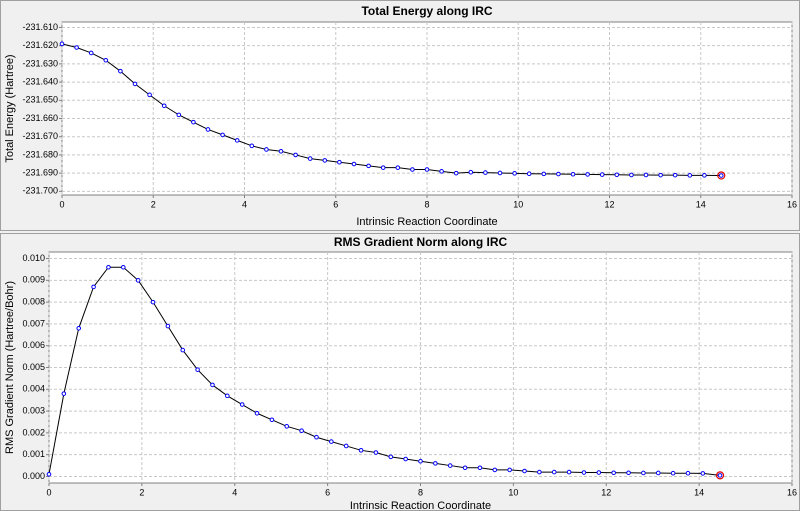 The image size is (800, 511). I want to click on y-tick-label: 0.008, so click(33, 301).